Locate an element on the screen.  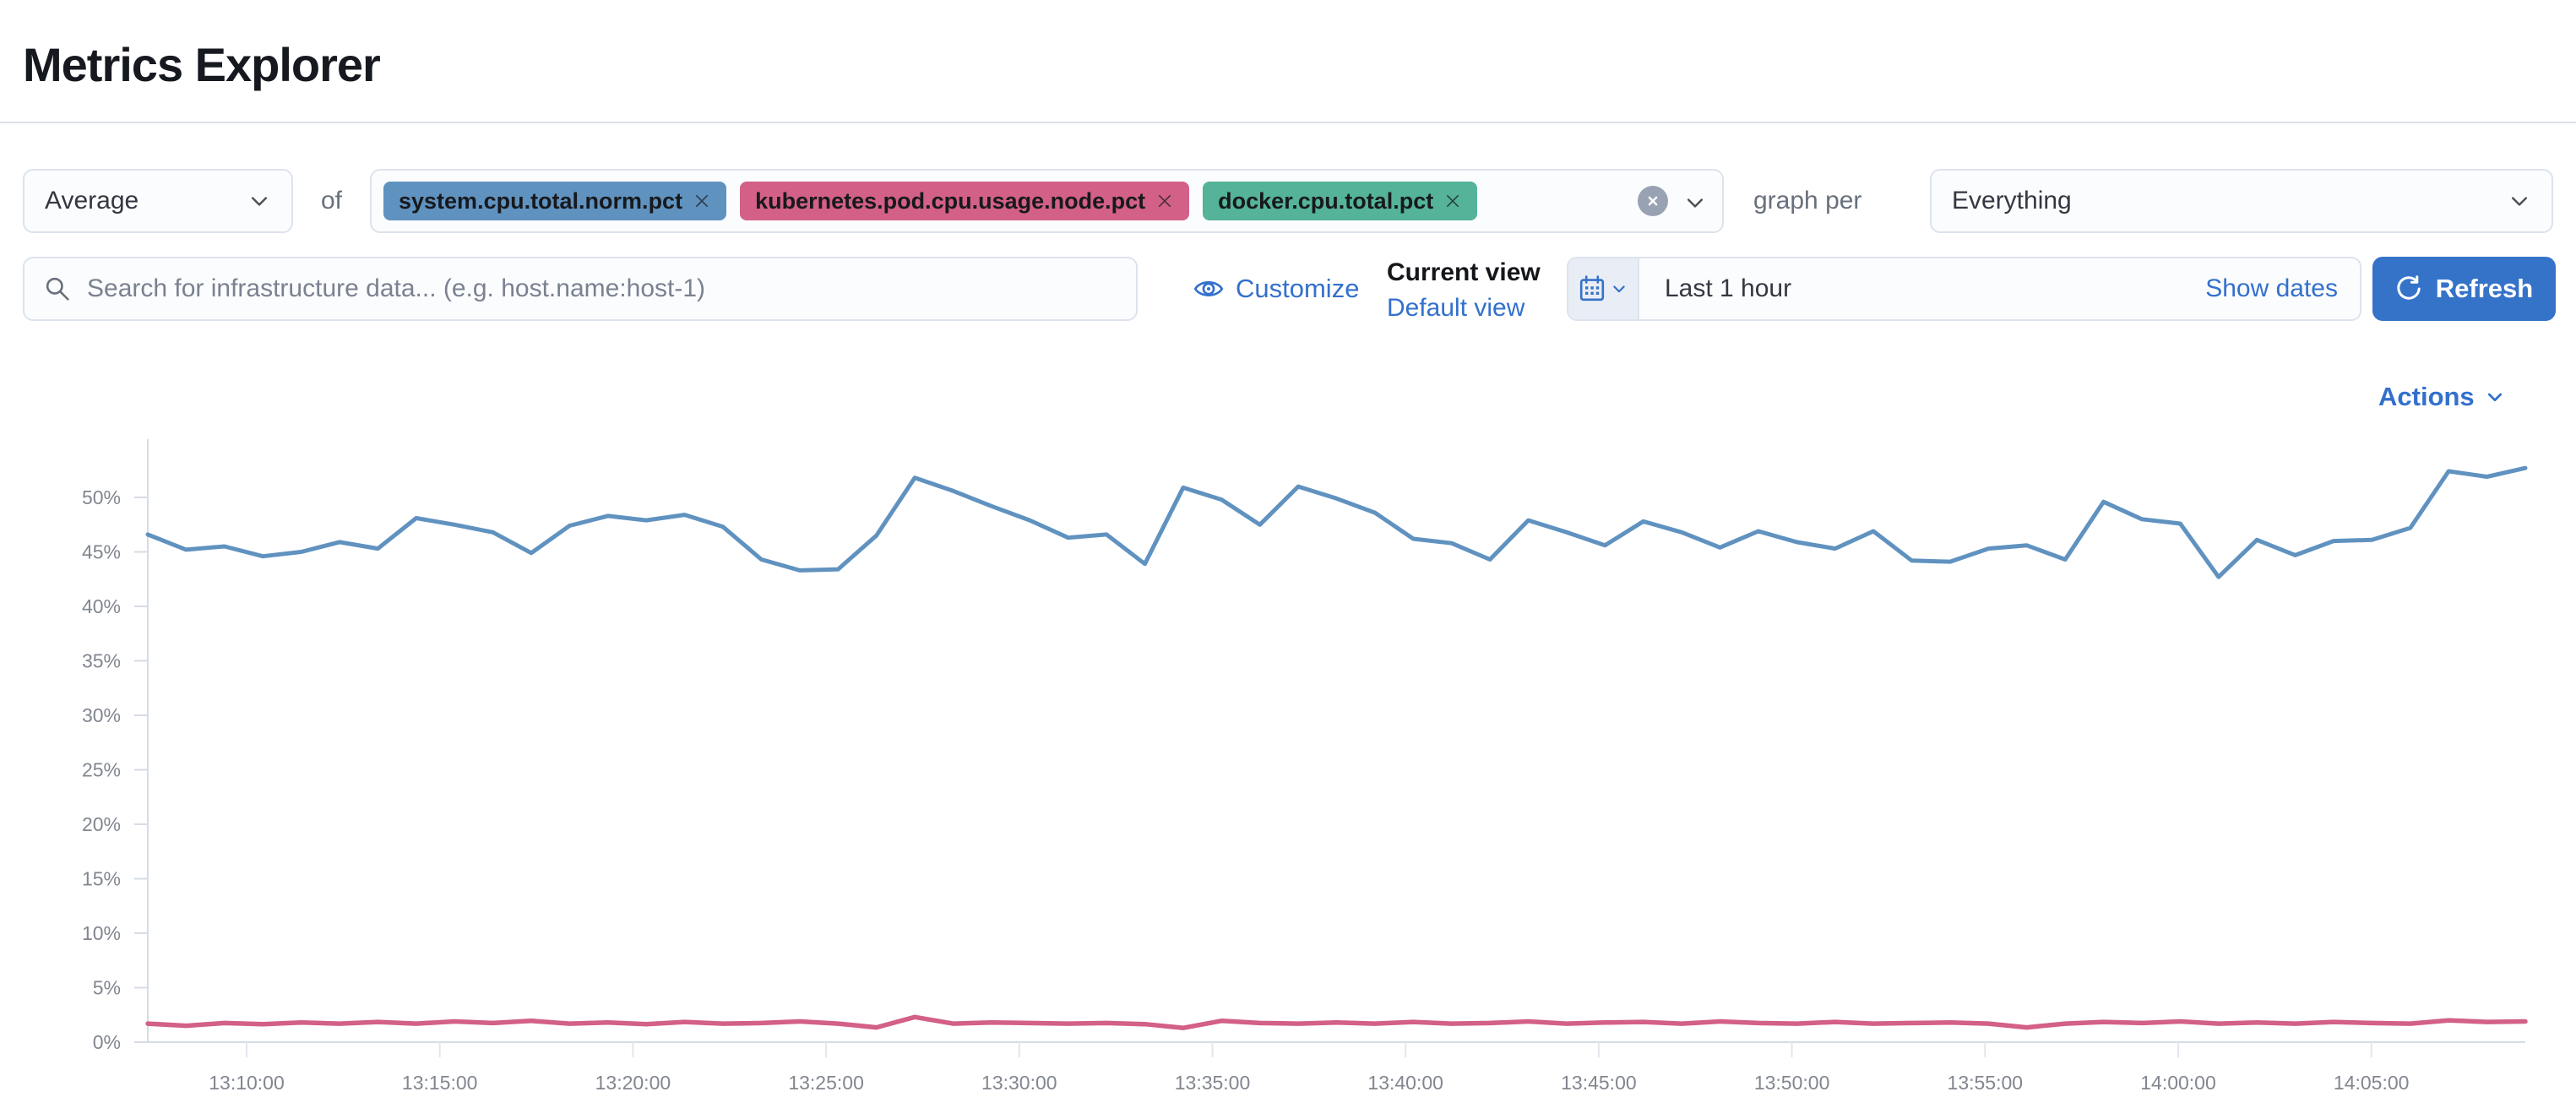
search-input is located at coordinates (600, 289).